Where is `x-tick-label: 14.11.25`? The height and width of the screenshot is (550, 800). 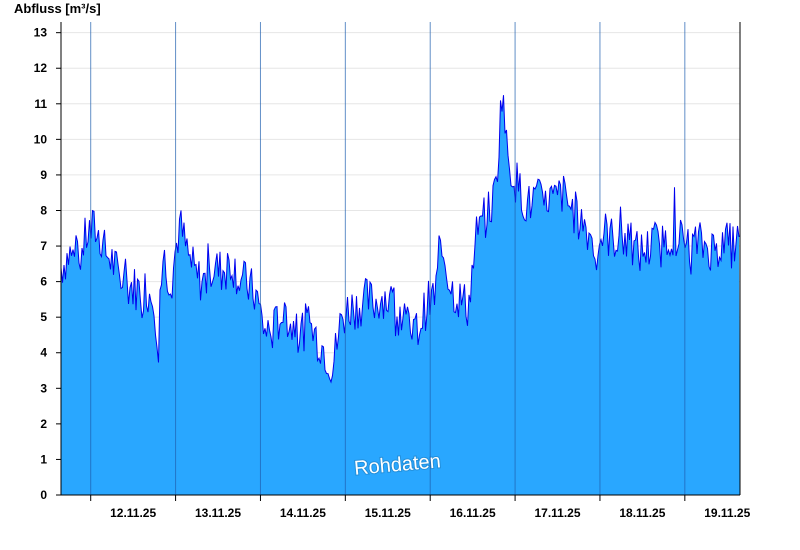 x-tick-label: 14.11.25 is located at coordinates (303, 513).